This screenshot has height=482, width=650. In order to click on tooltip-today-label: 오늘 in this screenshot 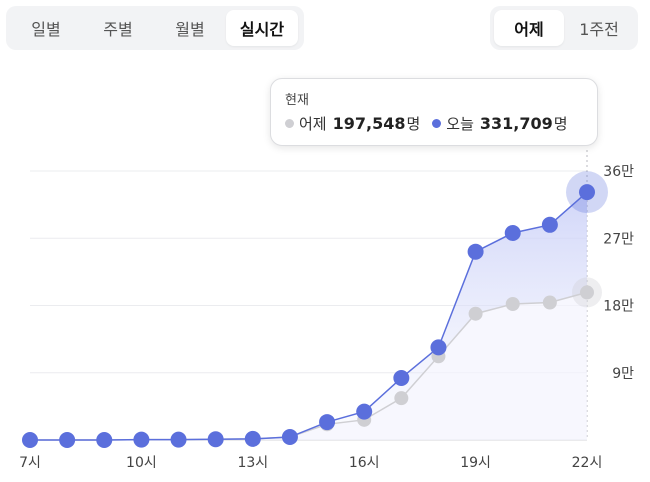, I will do `click(460, 124)`.